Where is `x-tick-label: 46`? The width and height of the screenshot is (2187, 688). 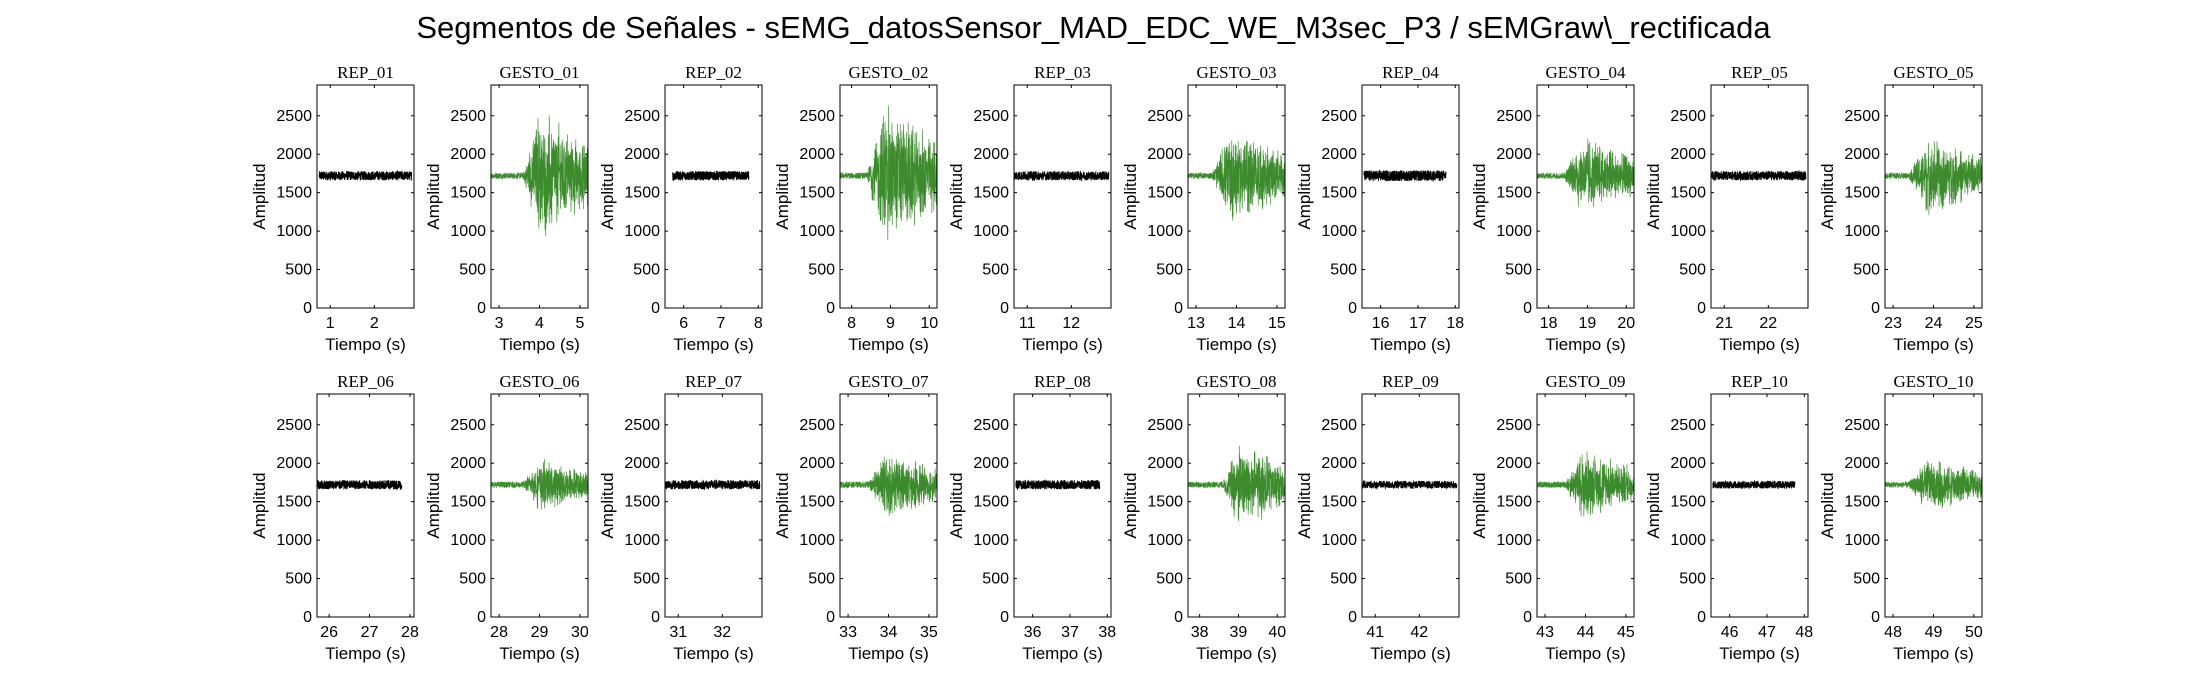 x-tick-label: 46 is located at coordinates (1730, 632).